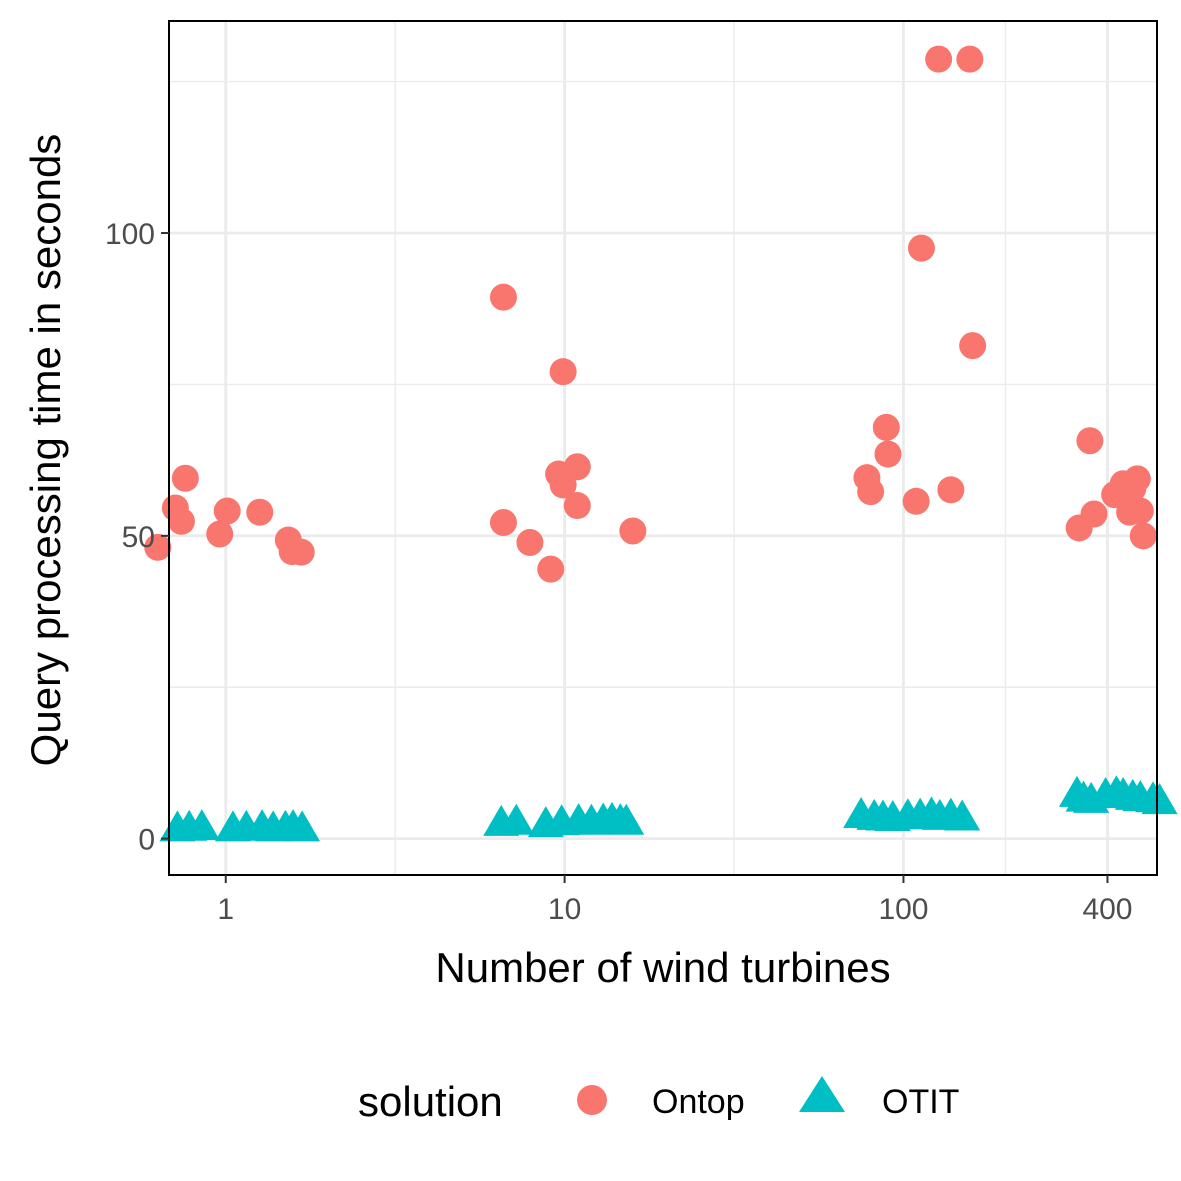  Describe the element at coordinates (564, 909) in the screenshot. I see `x-tick-label: 10` at that location.